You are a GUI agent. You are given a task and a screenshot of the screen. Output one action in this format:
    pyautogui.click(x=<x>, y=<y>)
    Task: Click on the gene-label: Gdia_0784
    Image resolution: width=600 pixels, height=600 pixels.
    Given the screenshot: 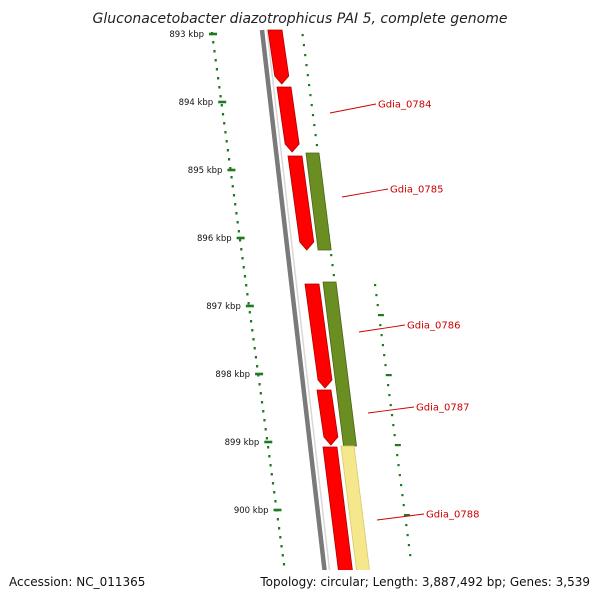 What is the action you would take?
    pyautogui.click(x=404, y=105)
    